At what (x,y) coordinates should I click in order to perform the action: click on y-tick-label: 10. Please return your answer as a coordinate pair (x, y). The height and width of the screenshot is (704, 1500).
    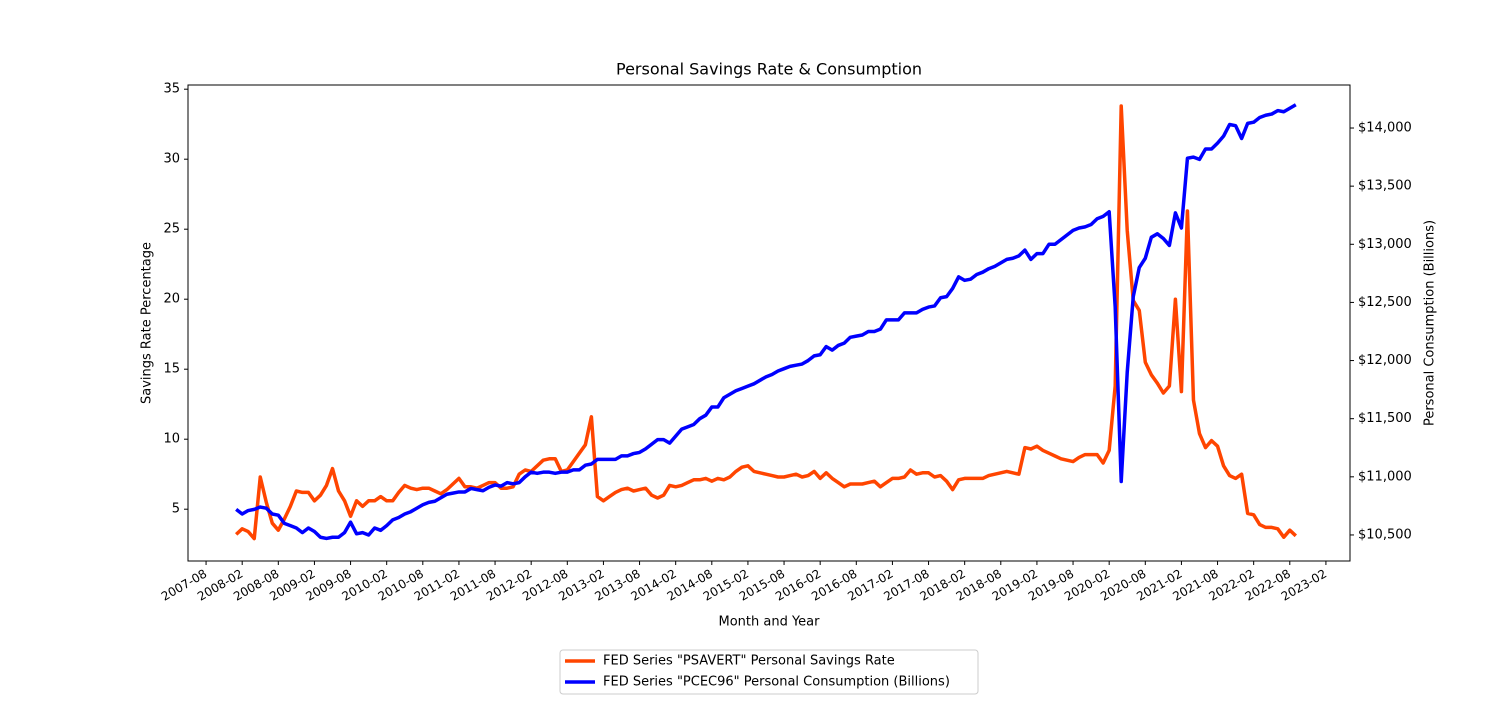
    Looking at the image, I should click on (171, 439).